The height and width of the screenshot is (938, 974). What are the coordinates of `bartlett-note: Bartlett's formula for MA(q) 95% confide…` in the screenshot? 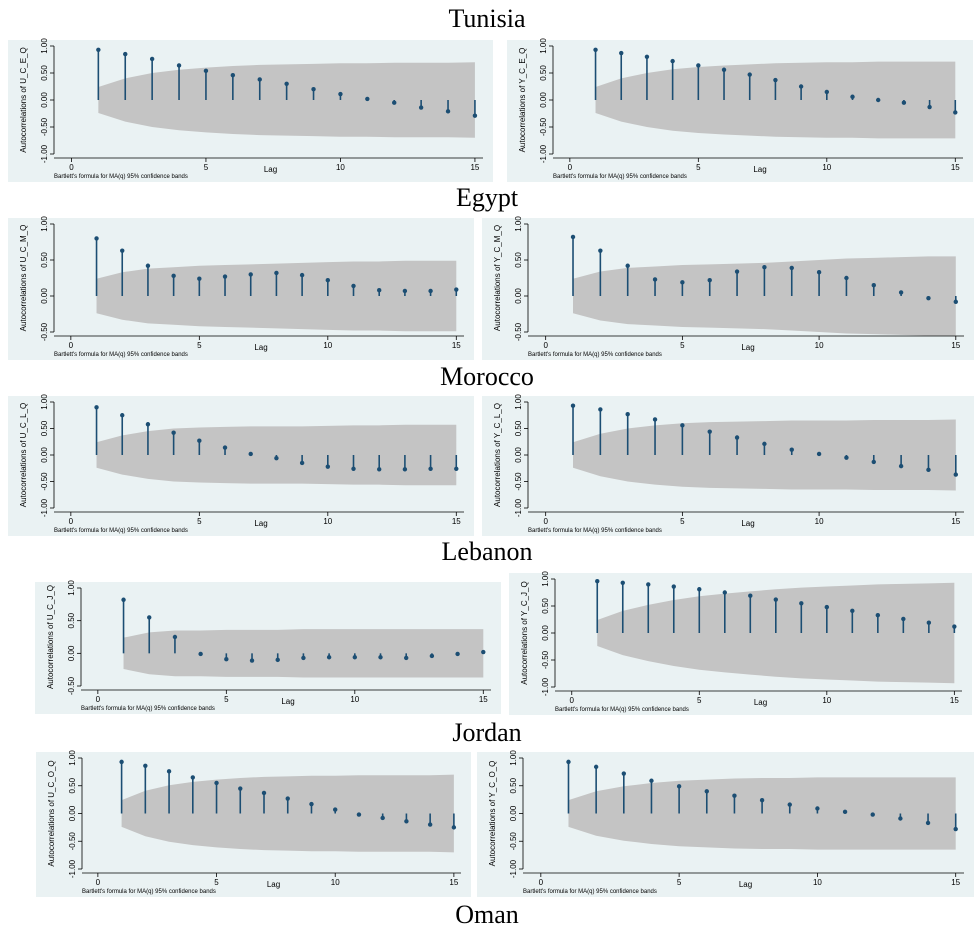 It's located at (595, 531).